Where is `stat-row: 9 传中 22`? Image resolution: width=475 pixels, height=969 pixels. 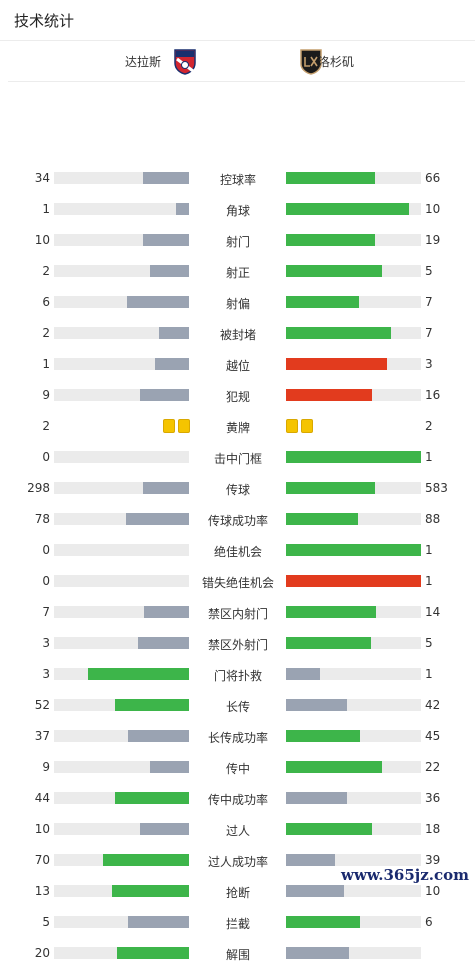
stat-row: 9 传中 22 is located at coordinates (237, 767).